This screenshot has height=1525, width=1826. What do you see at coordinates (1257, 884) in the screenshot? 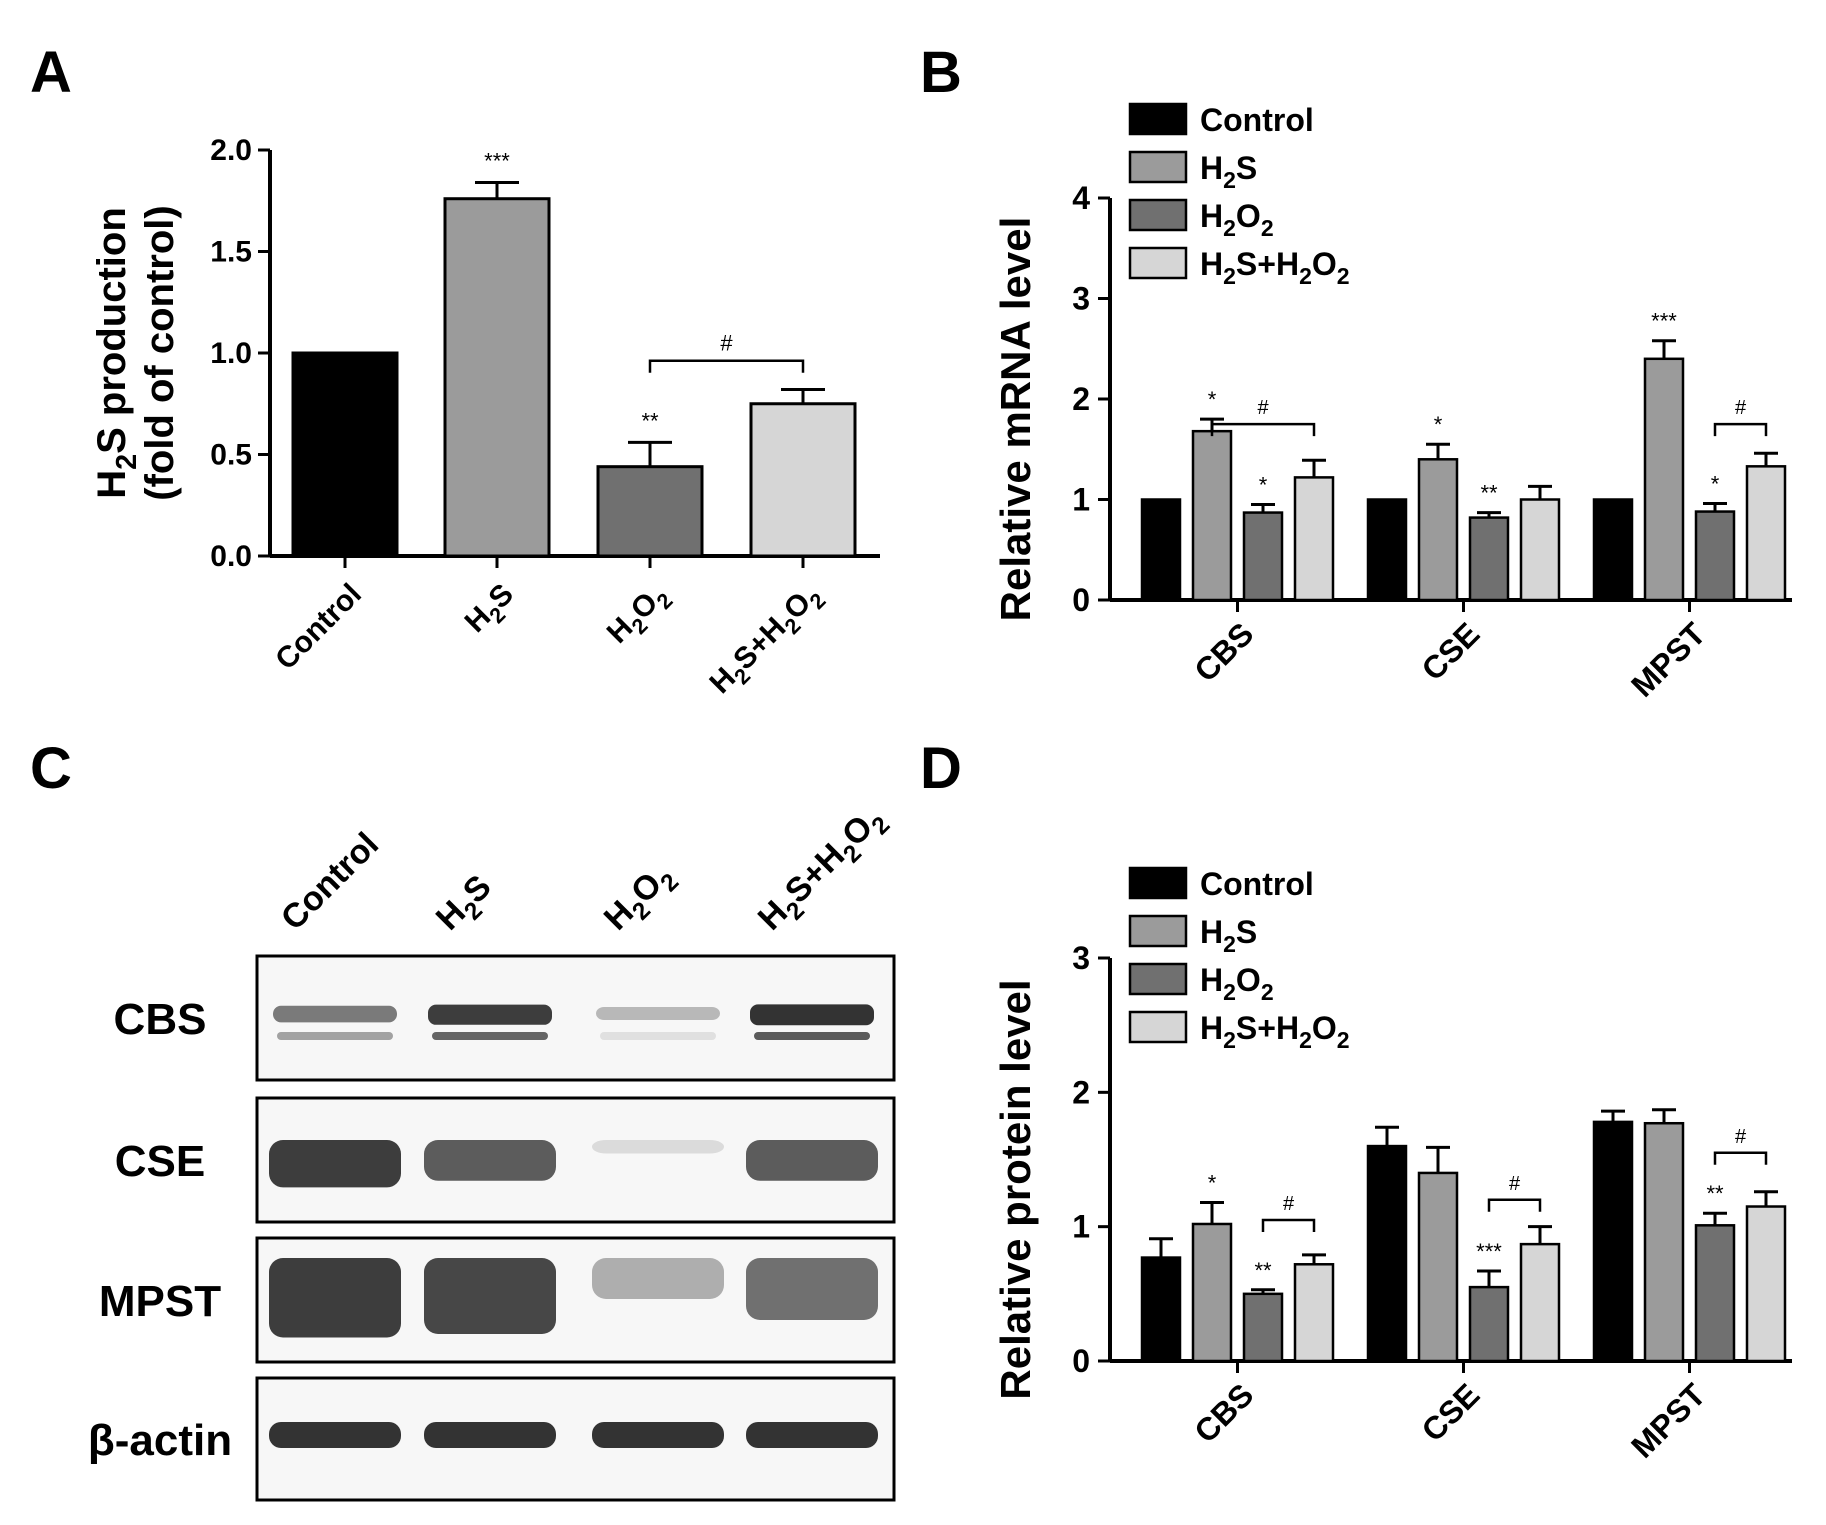
I see `legend-label: Control` at bounding box center [1257, 884].